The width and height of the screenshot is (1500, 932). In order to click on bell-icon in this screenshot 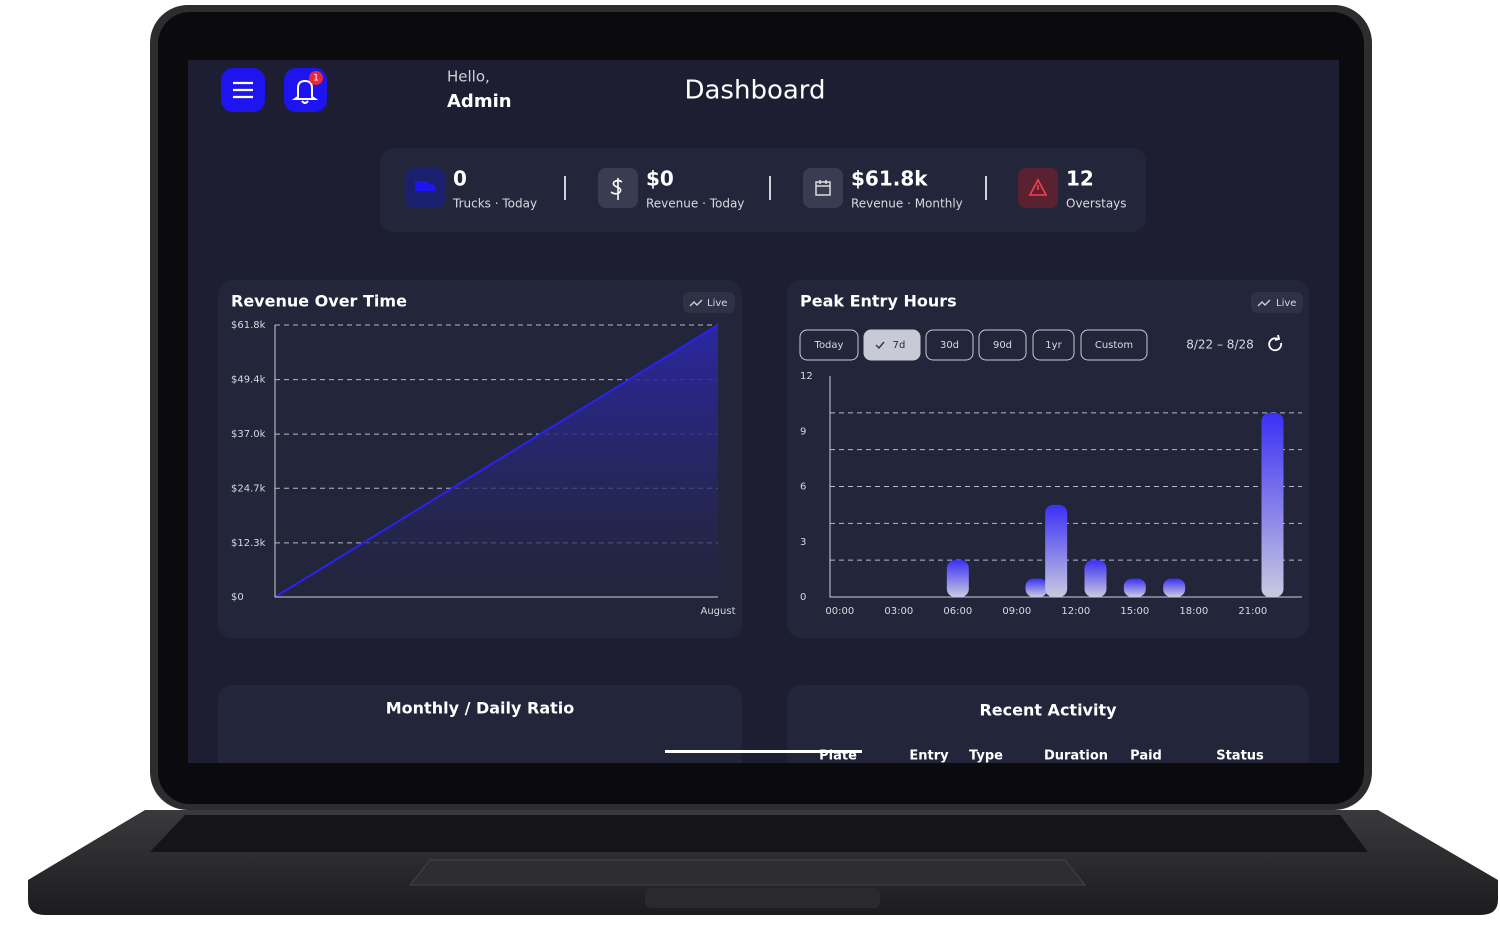, I will do `click(305, 91)`.